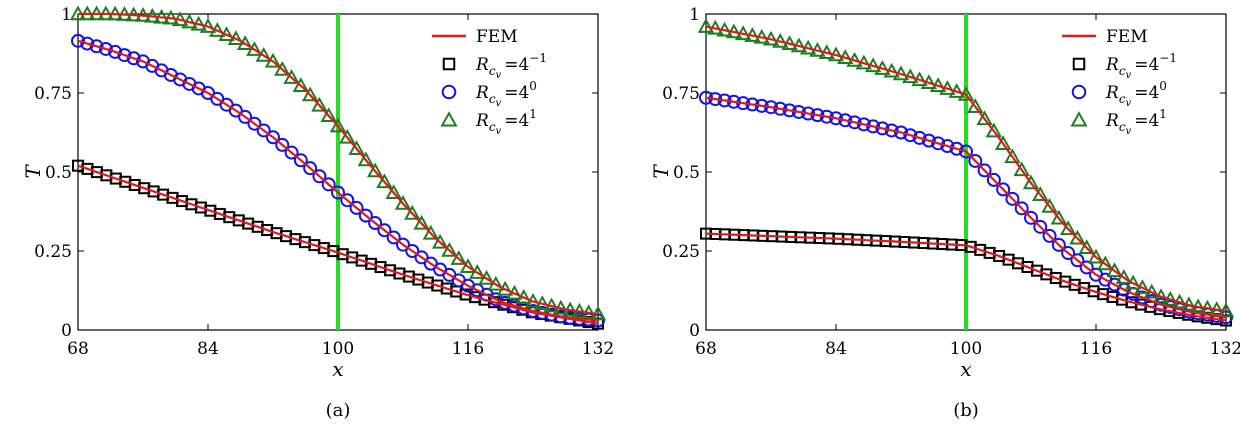 This screenshot has width=1240, height=425. I want to click on y-tick-label: 0.25, so click(681, 252).